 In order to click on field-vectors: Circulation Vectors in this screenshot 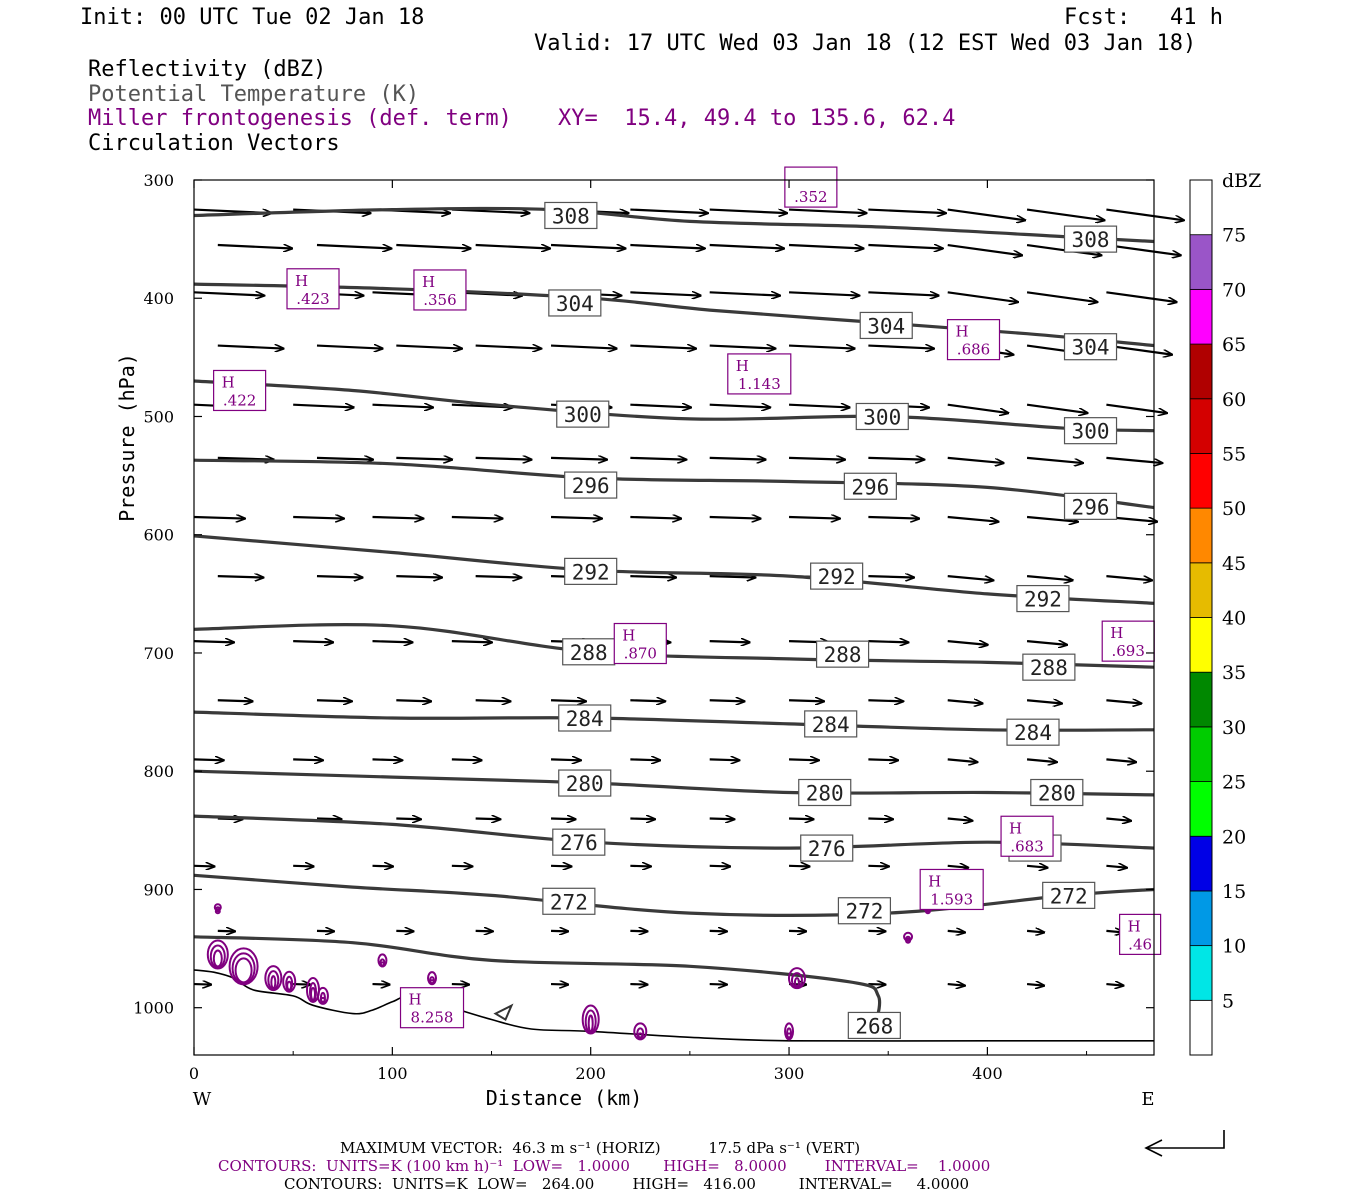, I will do `click(214, 143)`.